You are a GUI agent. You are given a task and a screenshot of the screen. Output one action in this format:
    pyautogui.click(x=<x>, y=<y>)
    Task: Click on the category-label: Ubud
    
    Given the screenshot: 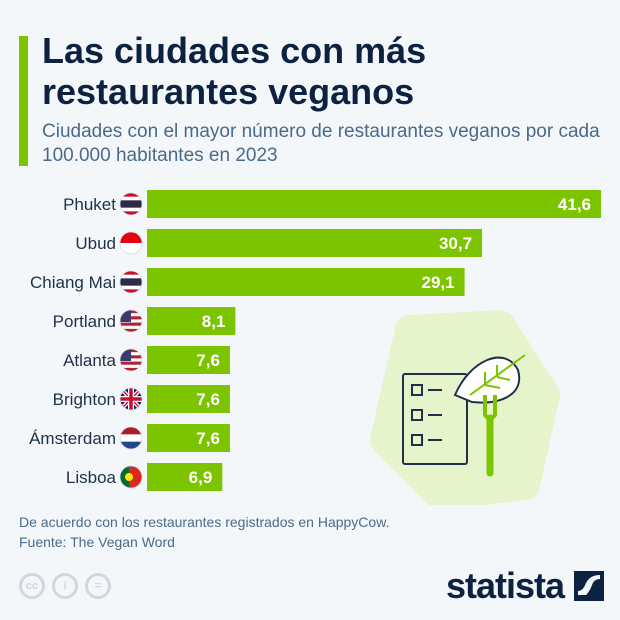 What is the action you would take?
    pyautogui.click(x=95, y=243)
    